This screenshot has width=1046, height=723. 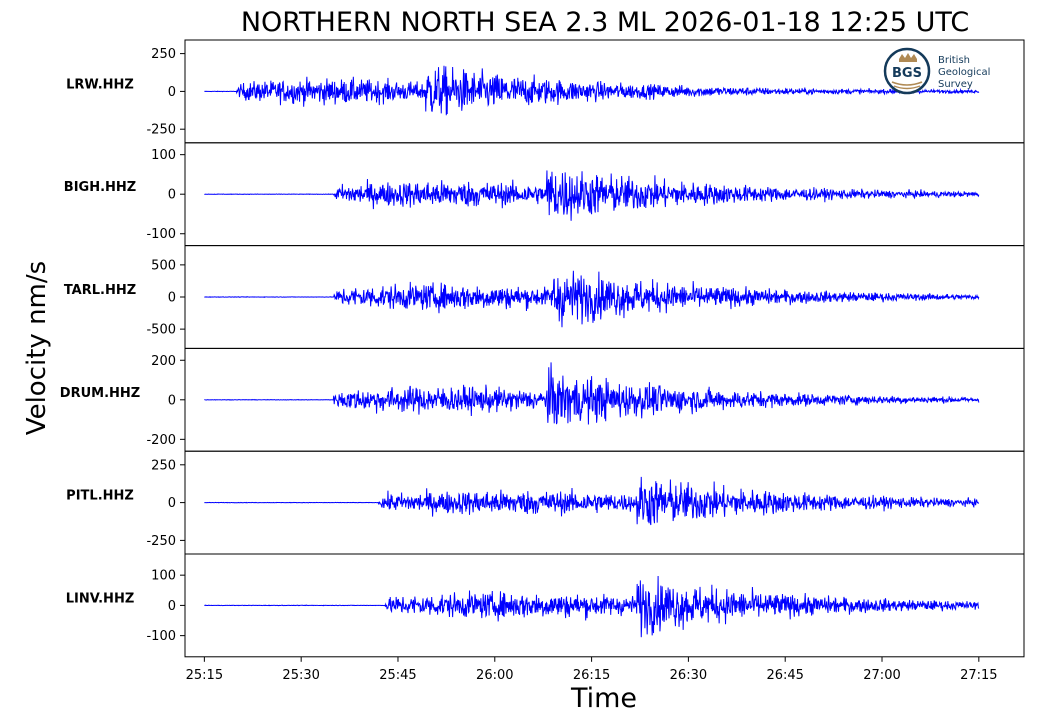 What do you see at coordinates (300, 675) in the screenshot?
I see `x-tick-label: 25:30` at bounding box center [300, 675].